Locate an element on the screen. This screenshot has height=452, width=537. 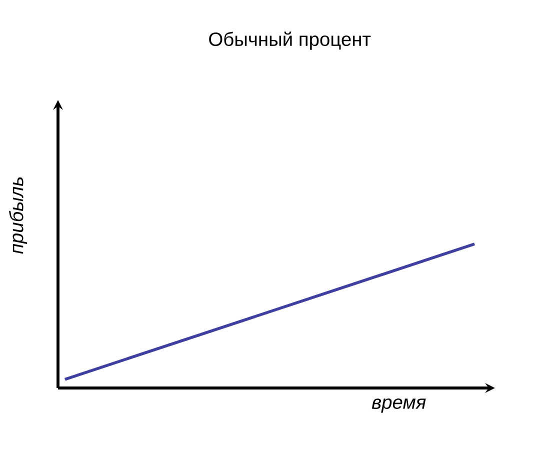
chart-title: Обычный процент is located at coordinates (290, 41).